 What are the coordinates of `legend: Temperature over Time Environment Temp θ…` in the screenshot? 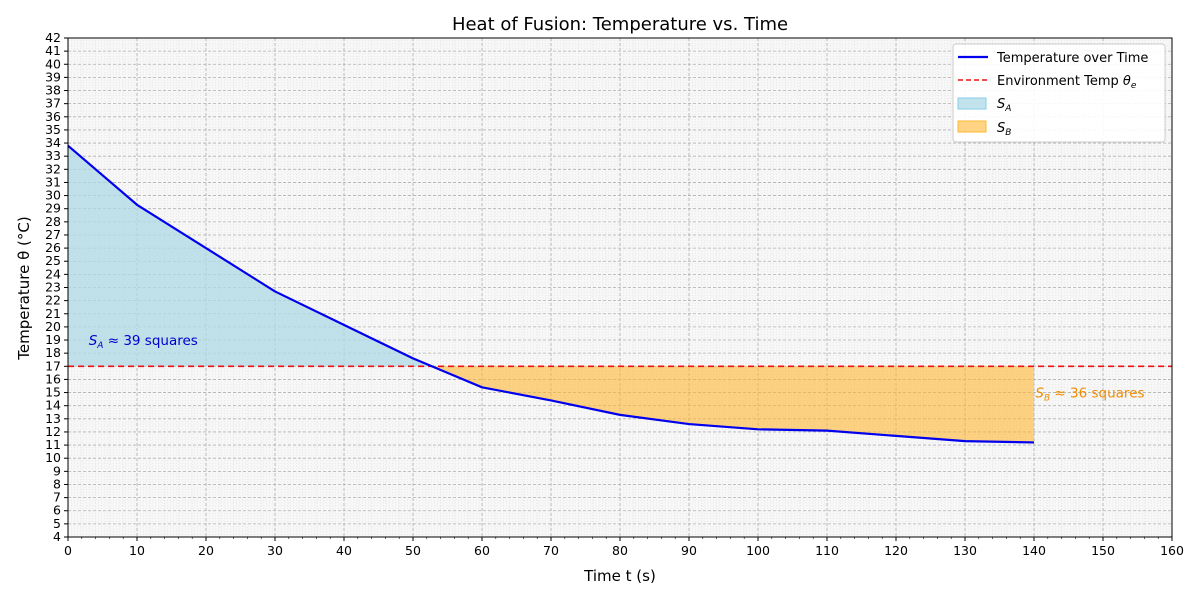 It's located at (1059, 93).